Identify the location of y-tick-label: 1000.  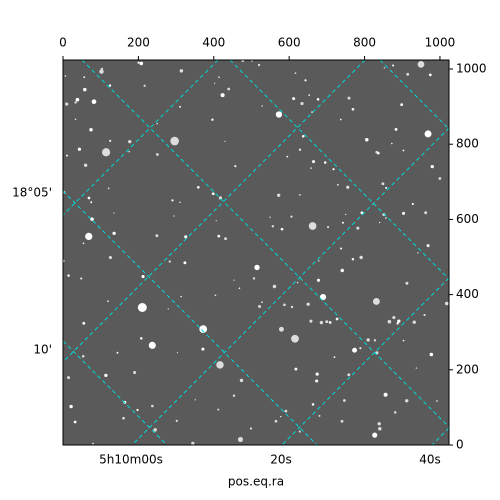
(471, 69).